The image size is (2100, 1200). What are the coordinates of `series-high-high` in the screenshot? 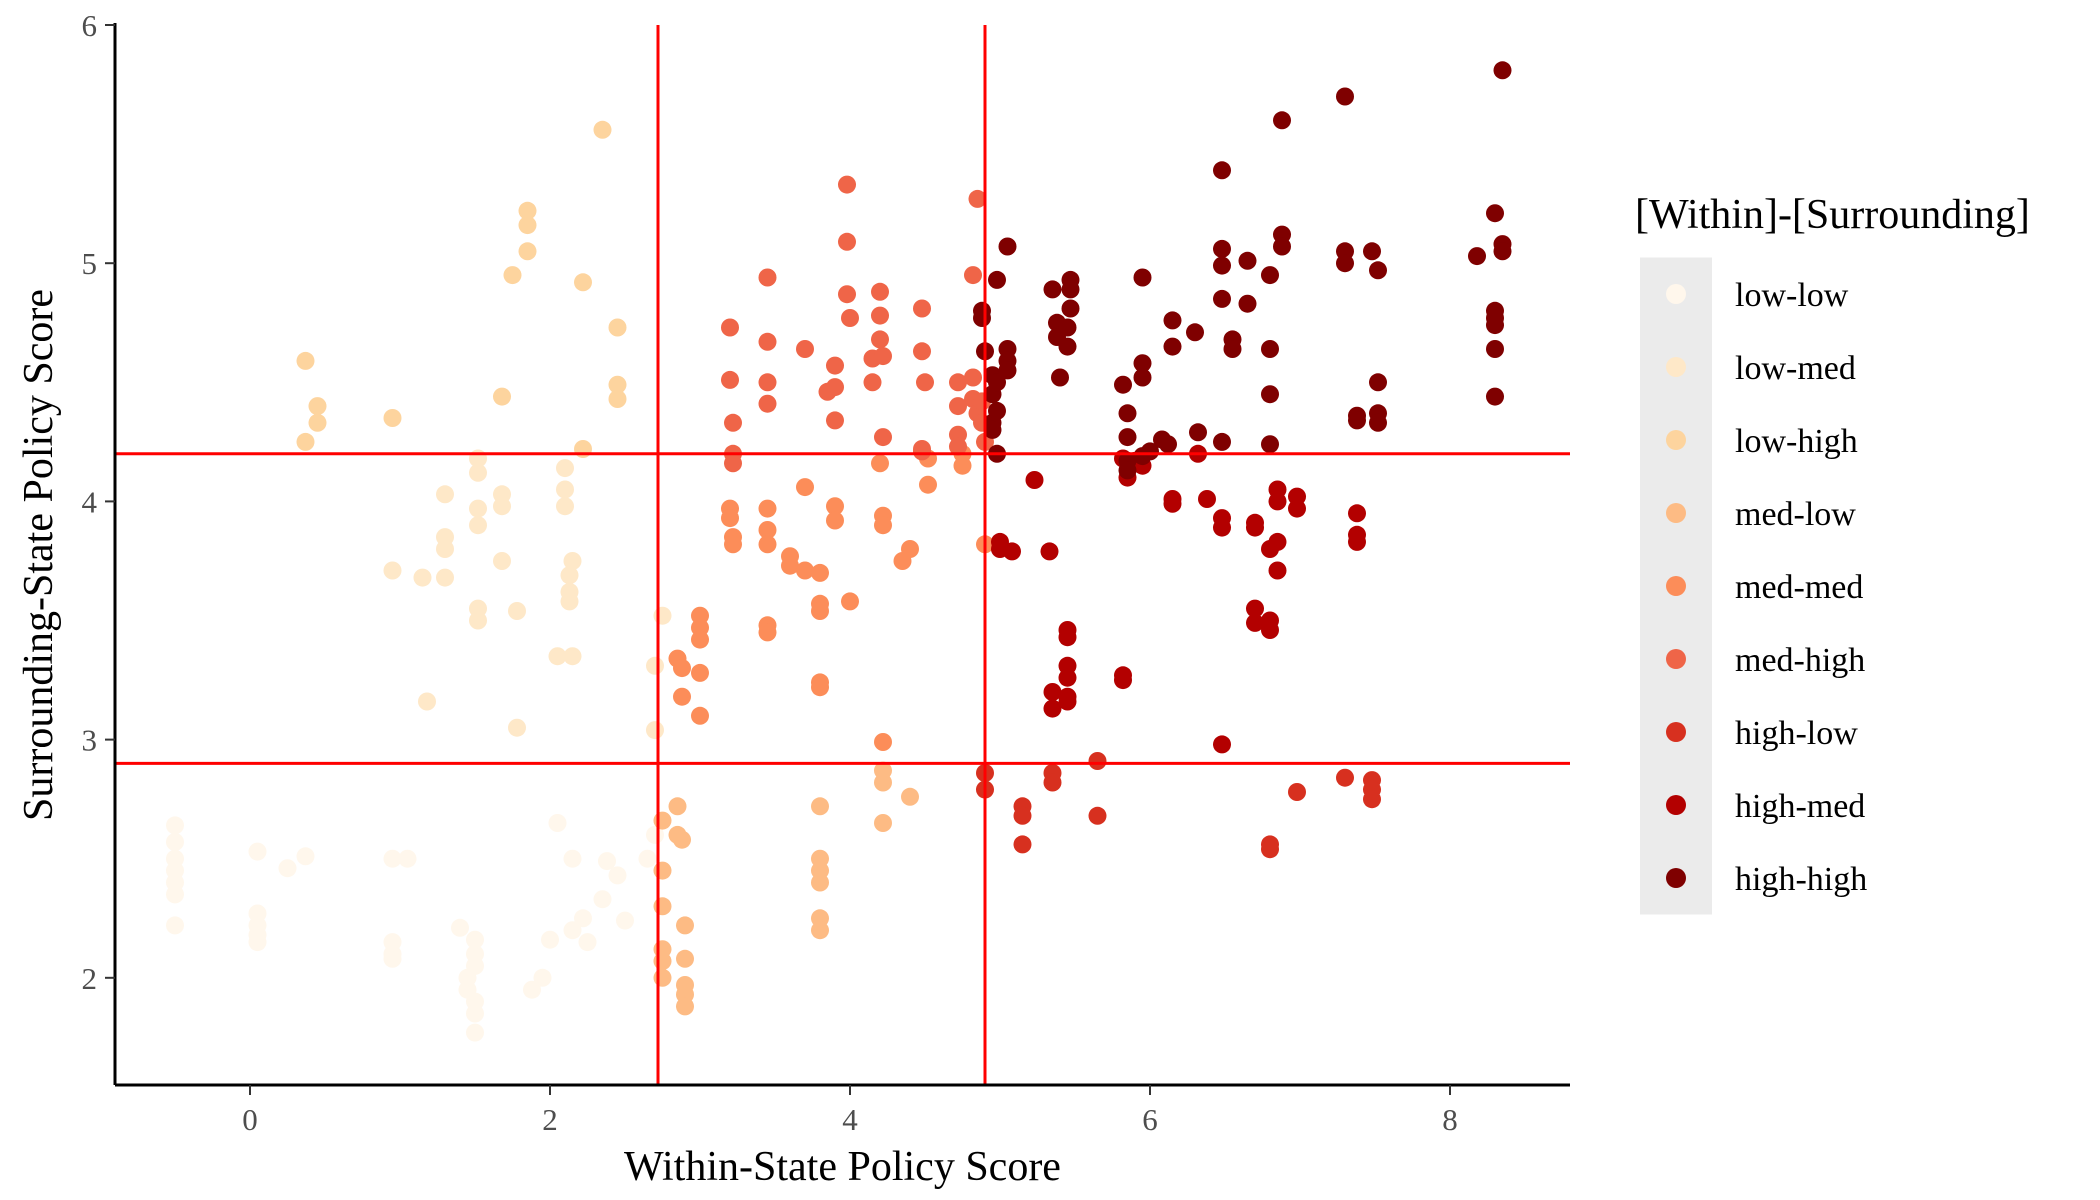 It's located at (1242, 270).